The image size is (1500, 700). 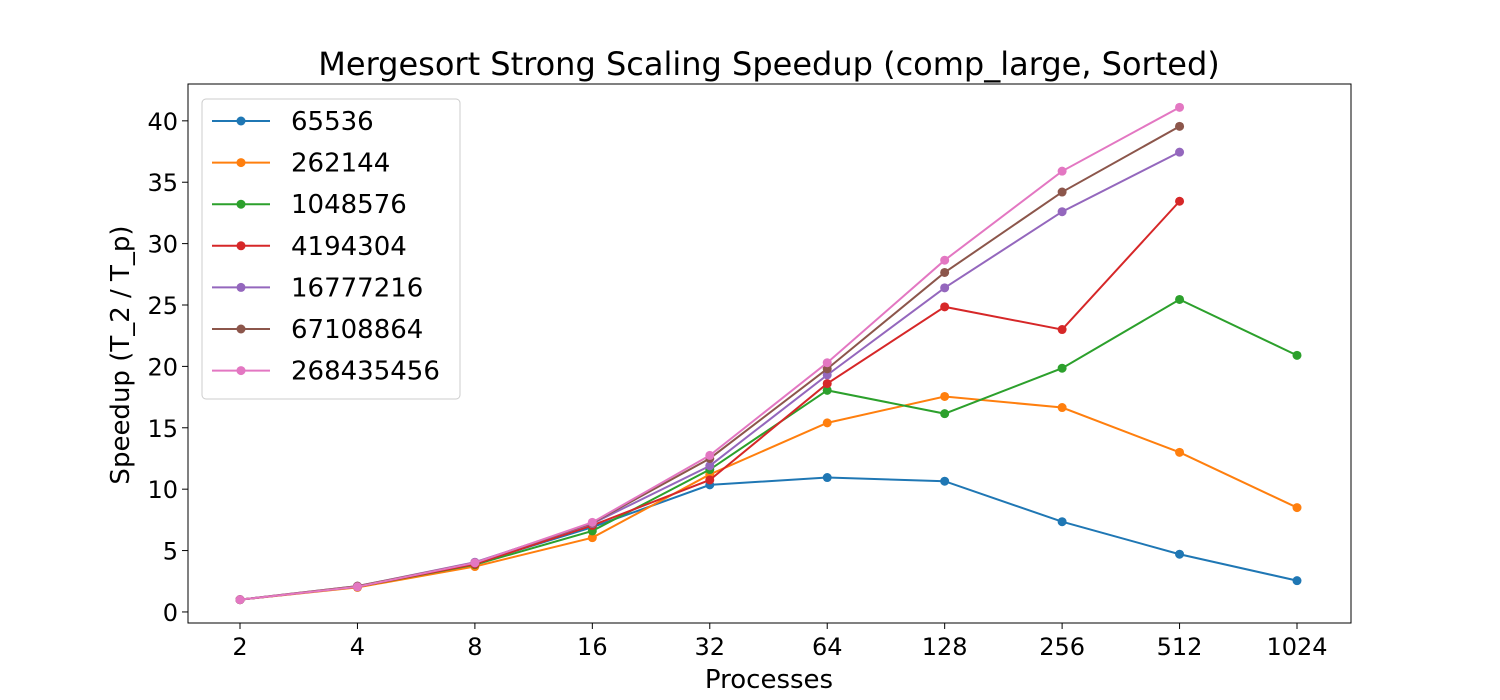 I want to click on x-tick-label: 16, so click(x=592, y=647).